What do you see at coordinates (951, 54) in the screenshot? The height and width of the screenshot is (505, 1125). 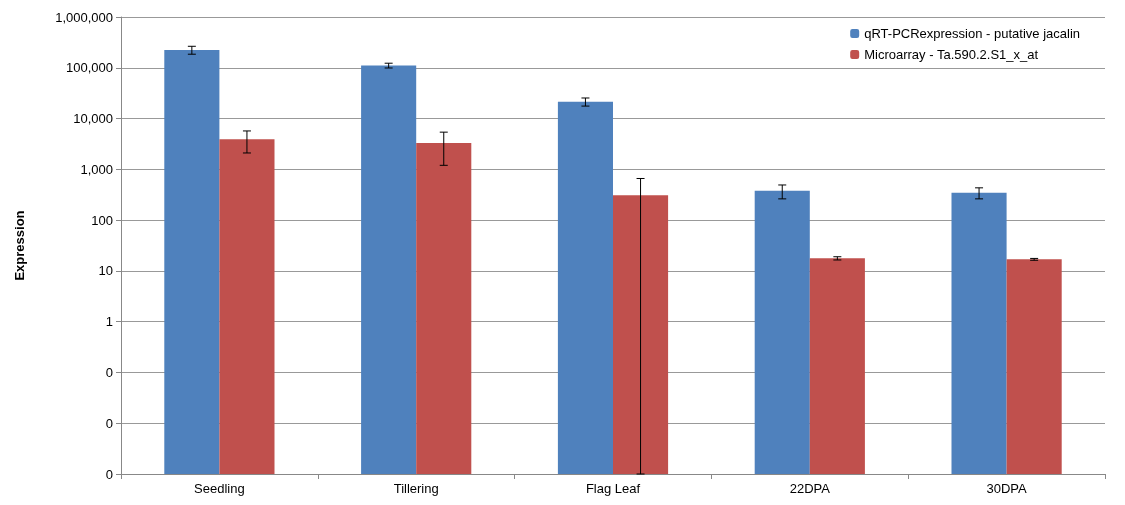 I see `legend-label: Microarray - Ta.590.2.S1_x_at` at bounding box center [951, 54].